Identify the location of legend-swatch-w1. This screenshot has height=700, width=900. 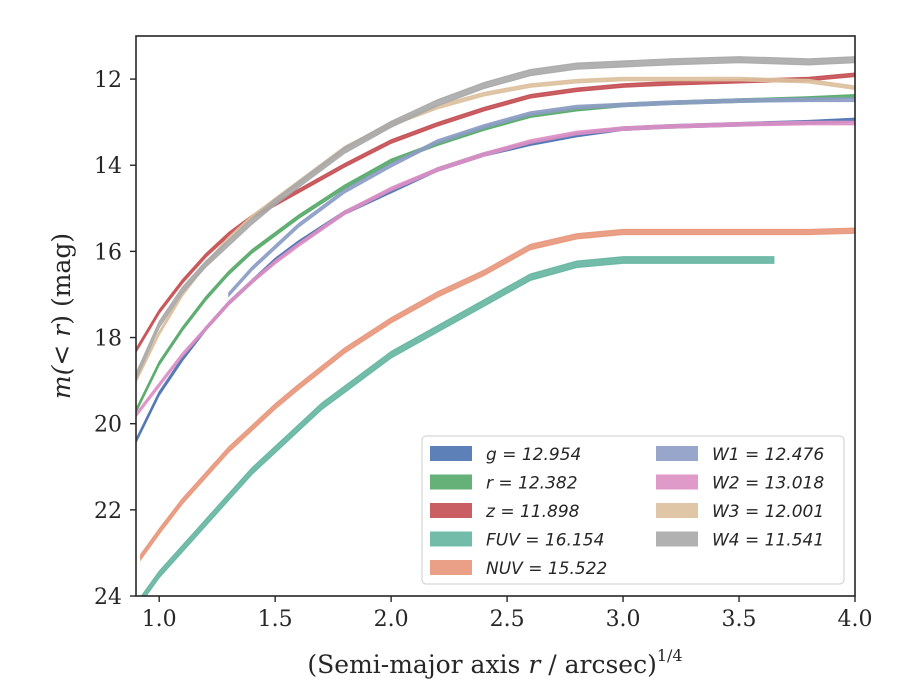
(677, 453).